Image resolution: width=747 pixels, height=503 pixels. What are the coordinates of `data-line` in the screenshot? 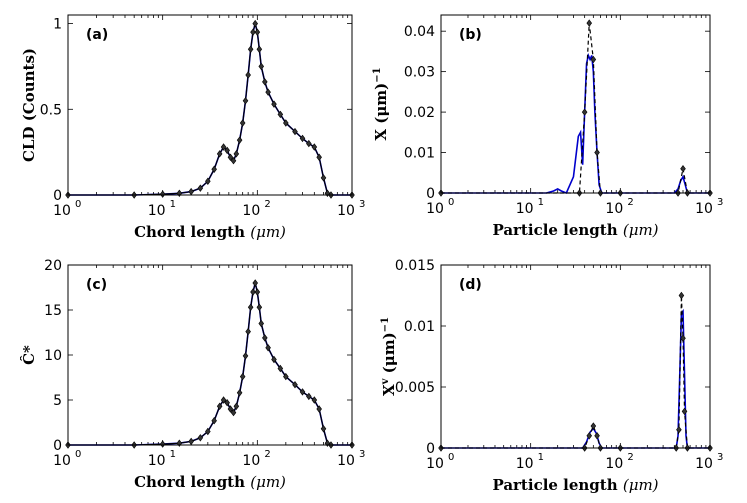 It's located at (575, 108).